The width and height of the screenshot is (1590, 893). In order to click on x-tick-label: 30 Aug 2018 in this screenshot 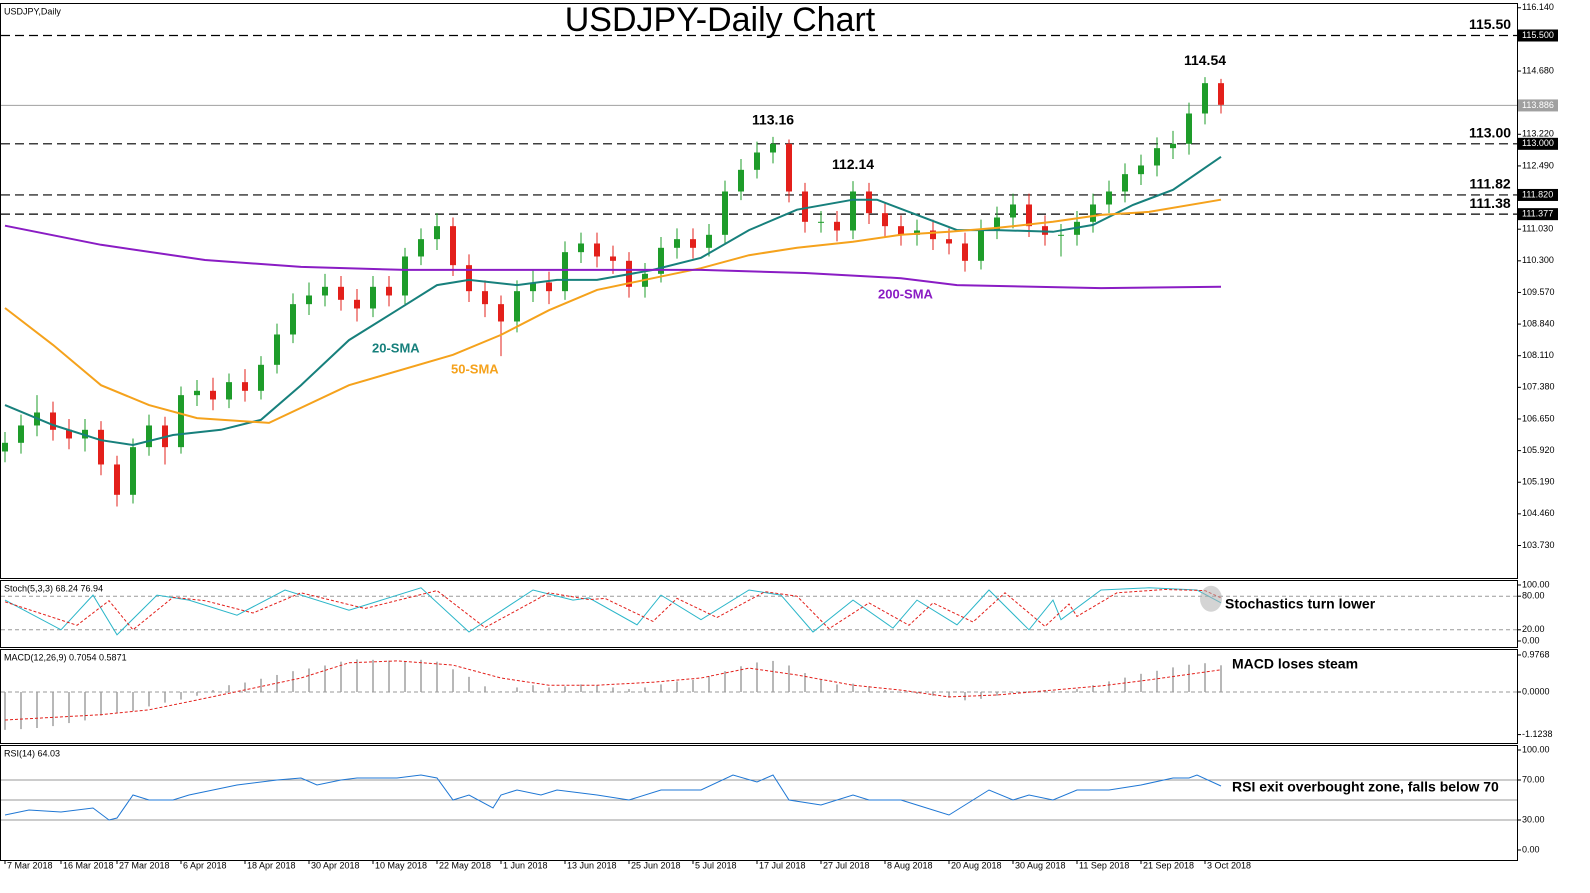, I will do `click(1040, 865)`.